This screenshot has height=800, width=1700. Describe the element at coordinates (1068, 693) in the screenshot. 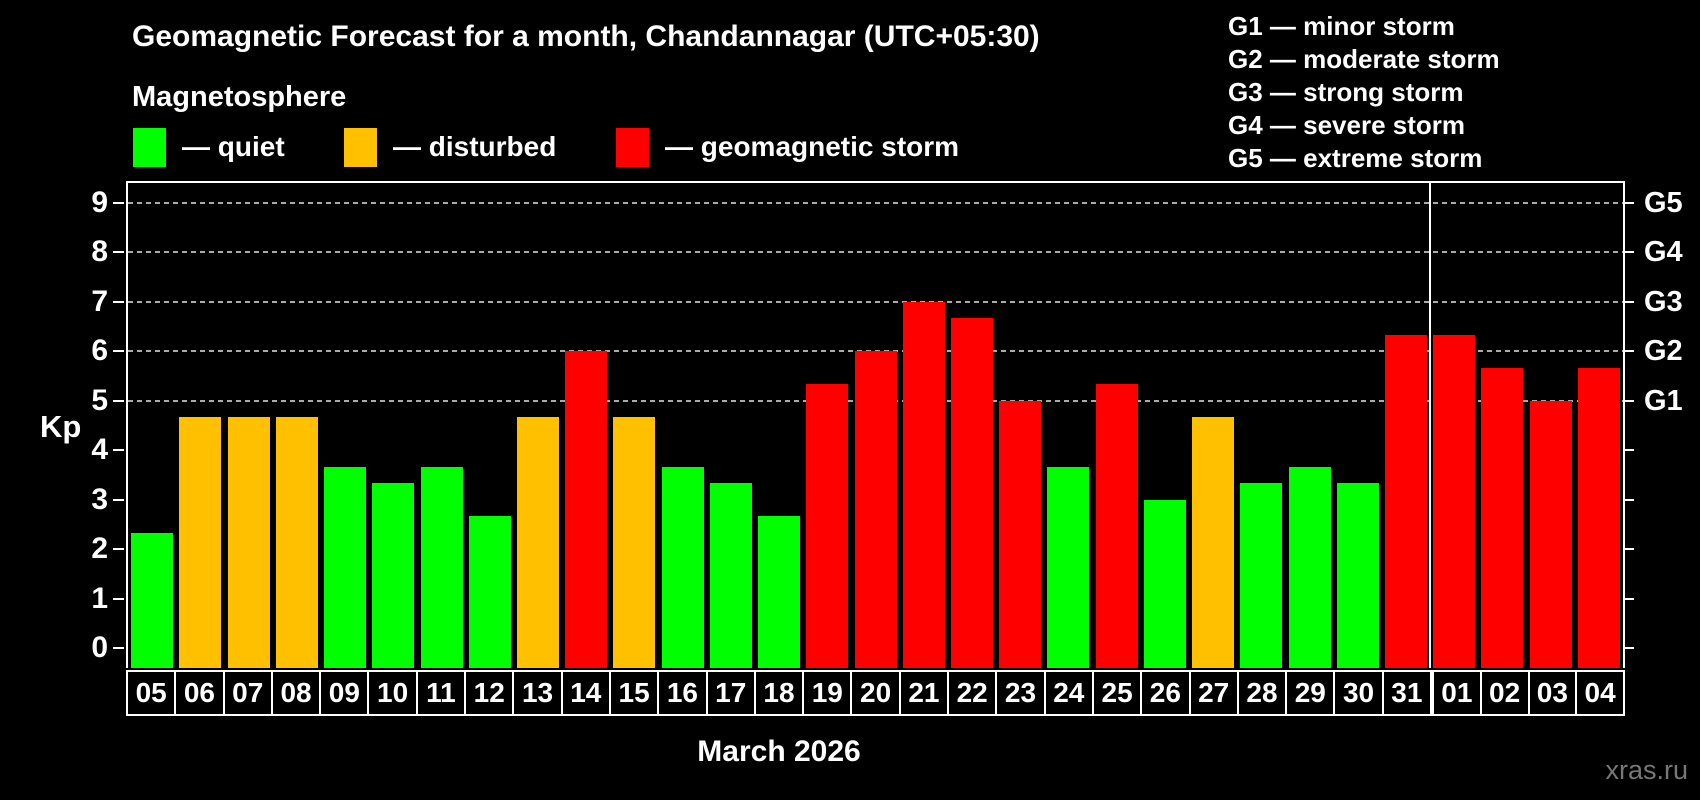

I see `day-label-24: 24` at that location.